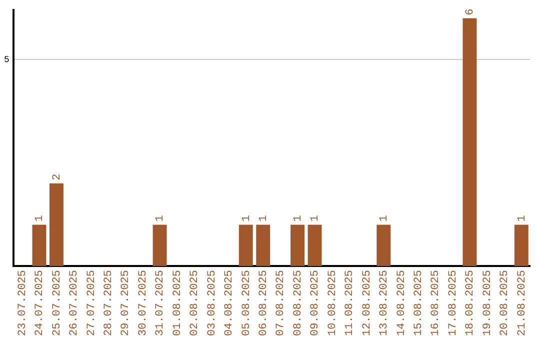 Image resolution: width=540 pixels, height=340 pixels. I want to click on x-tick-label: 06.08.2025, so click(264, 303).